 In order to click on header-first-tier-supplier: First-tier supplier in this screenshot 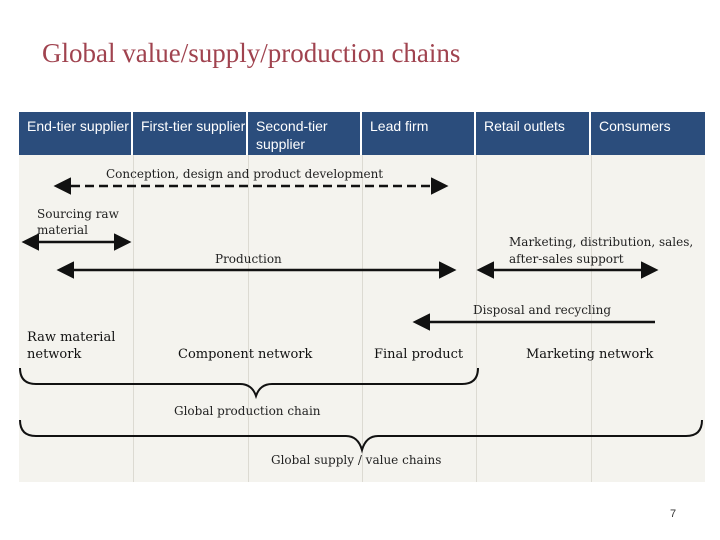, I will do `click(190, 133)`.